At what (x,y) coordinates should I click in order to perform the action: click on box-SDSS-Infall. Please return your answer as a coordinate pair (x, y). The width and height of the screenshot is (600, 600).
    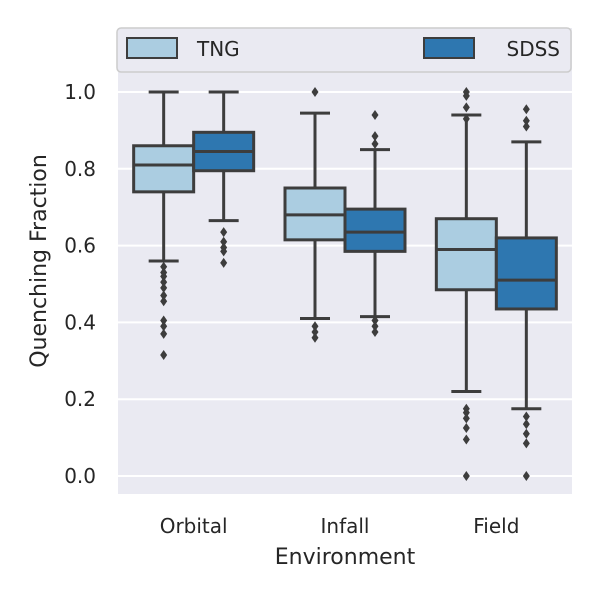
    Looking at the image, I should click on (375, 223).